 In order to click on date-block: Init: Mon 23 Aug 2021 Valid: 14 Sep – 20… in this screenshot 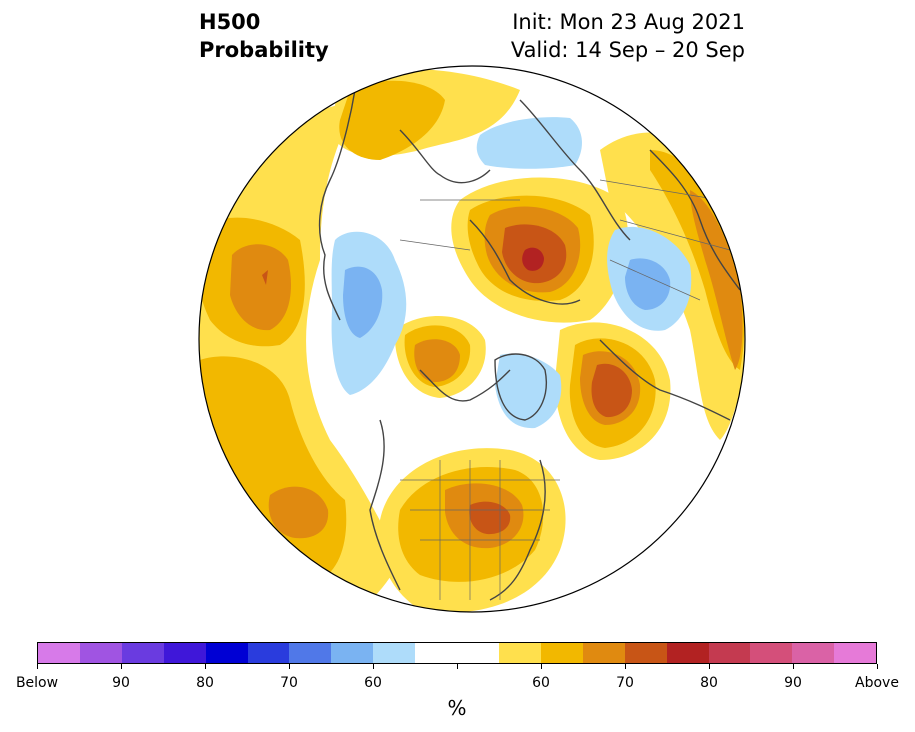, I will do `click(628, 36)`.